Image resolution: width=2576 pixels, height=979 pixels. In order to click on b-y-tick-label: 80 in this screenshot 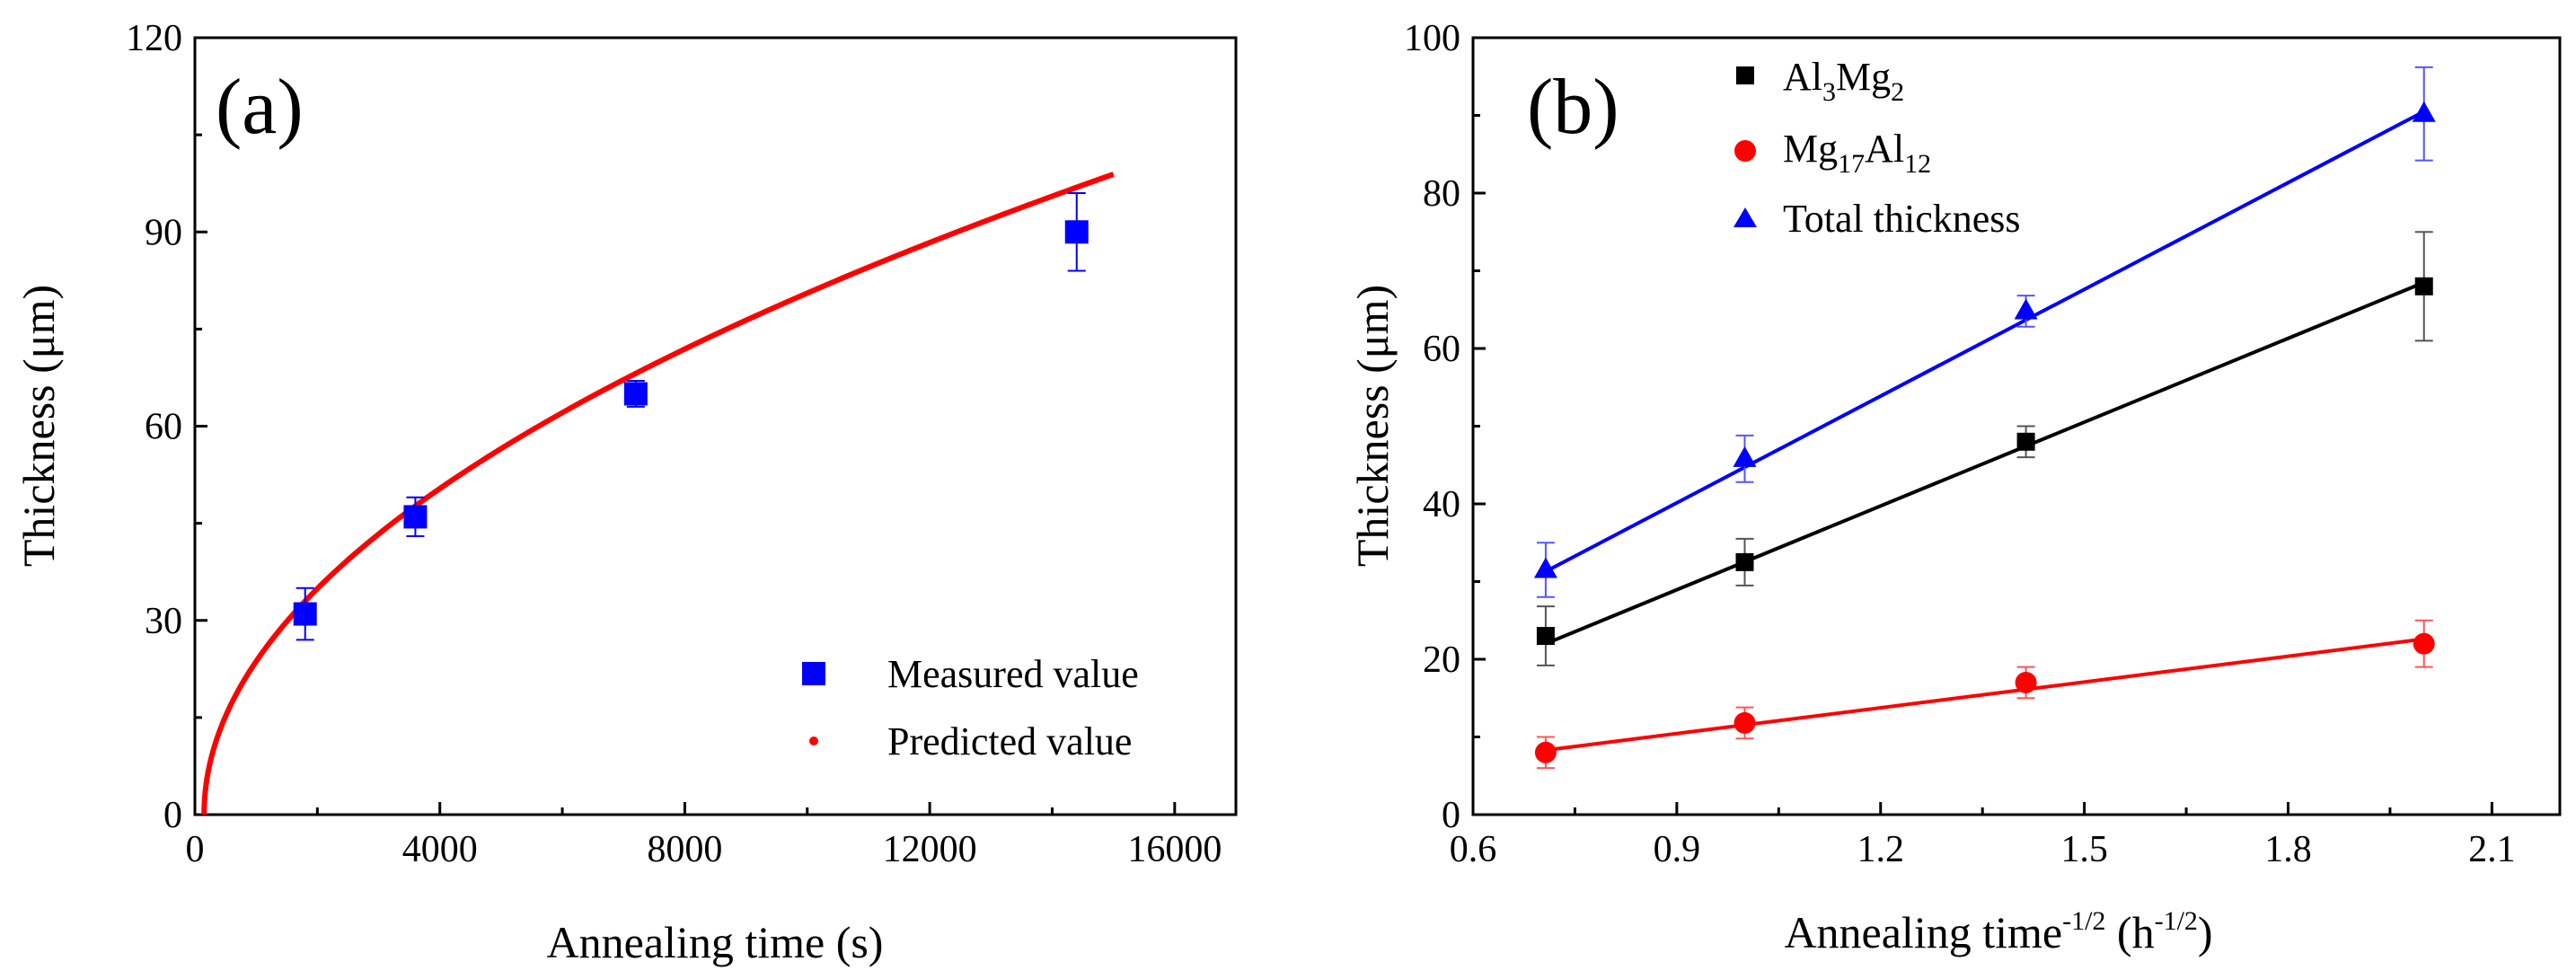, I will do `click(1441, 194)`.